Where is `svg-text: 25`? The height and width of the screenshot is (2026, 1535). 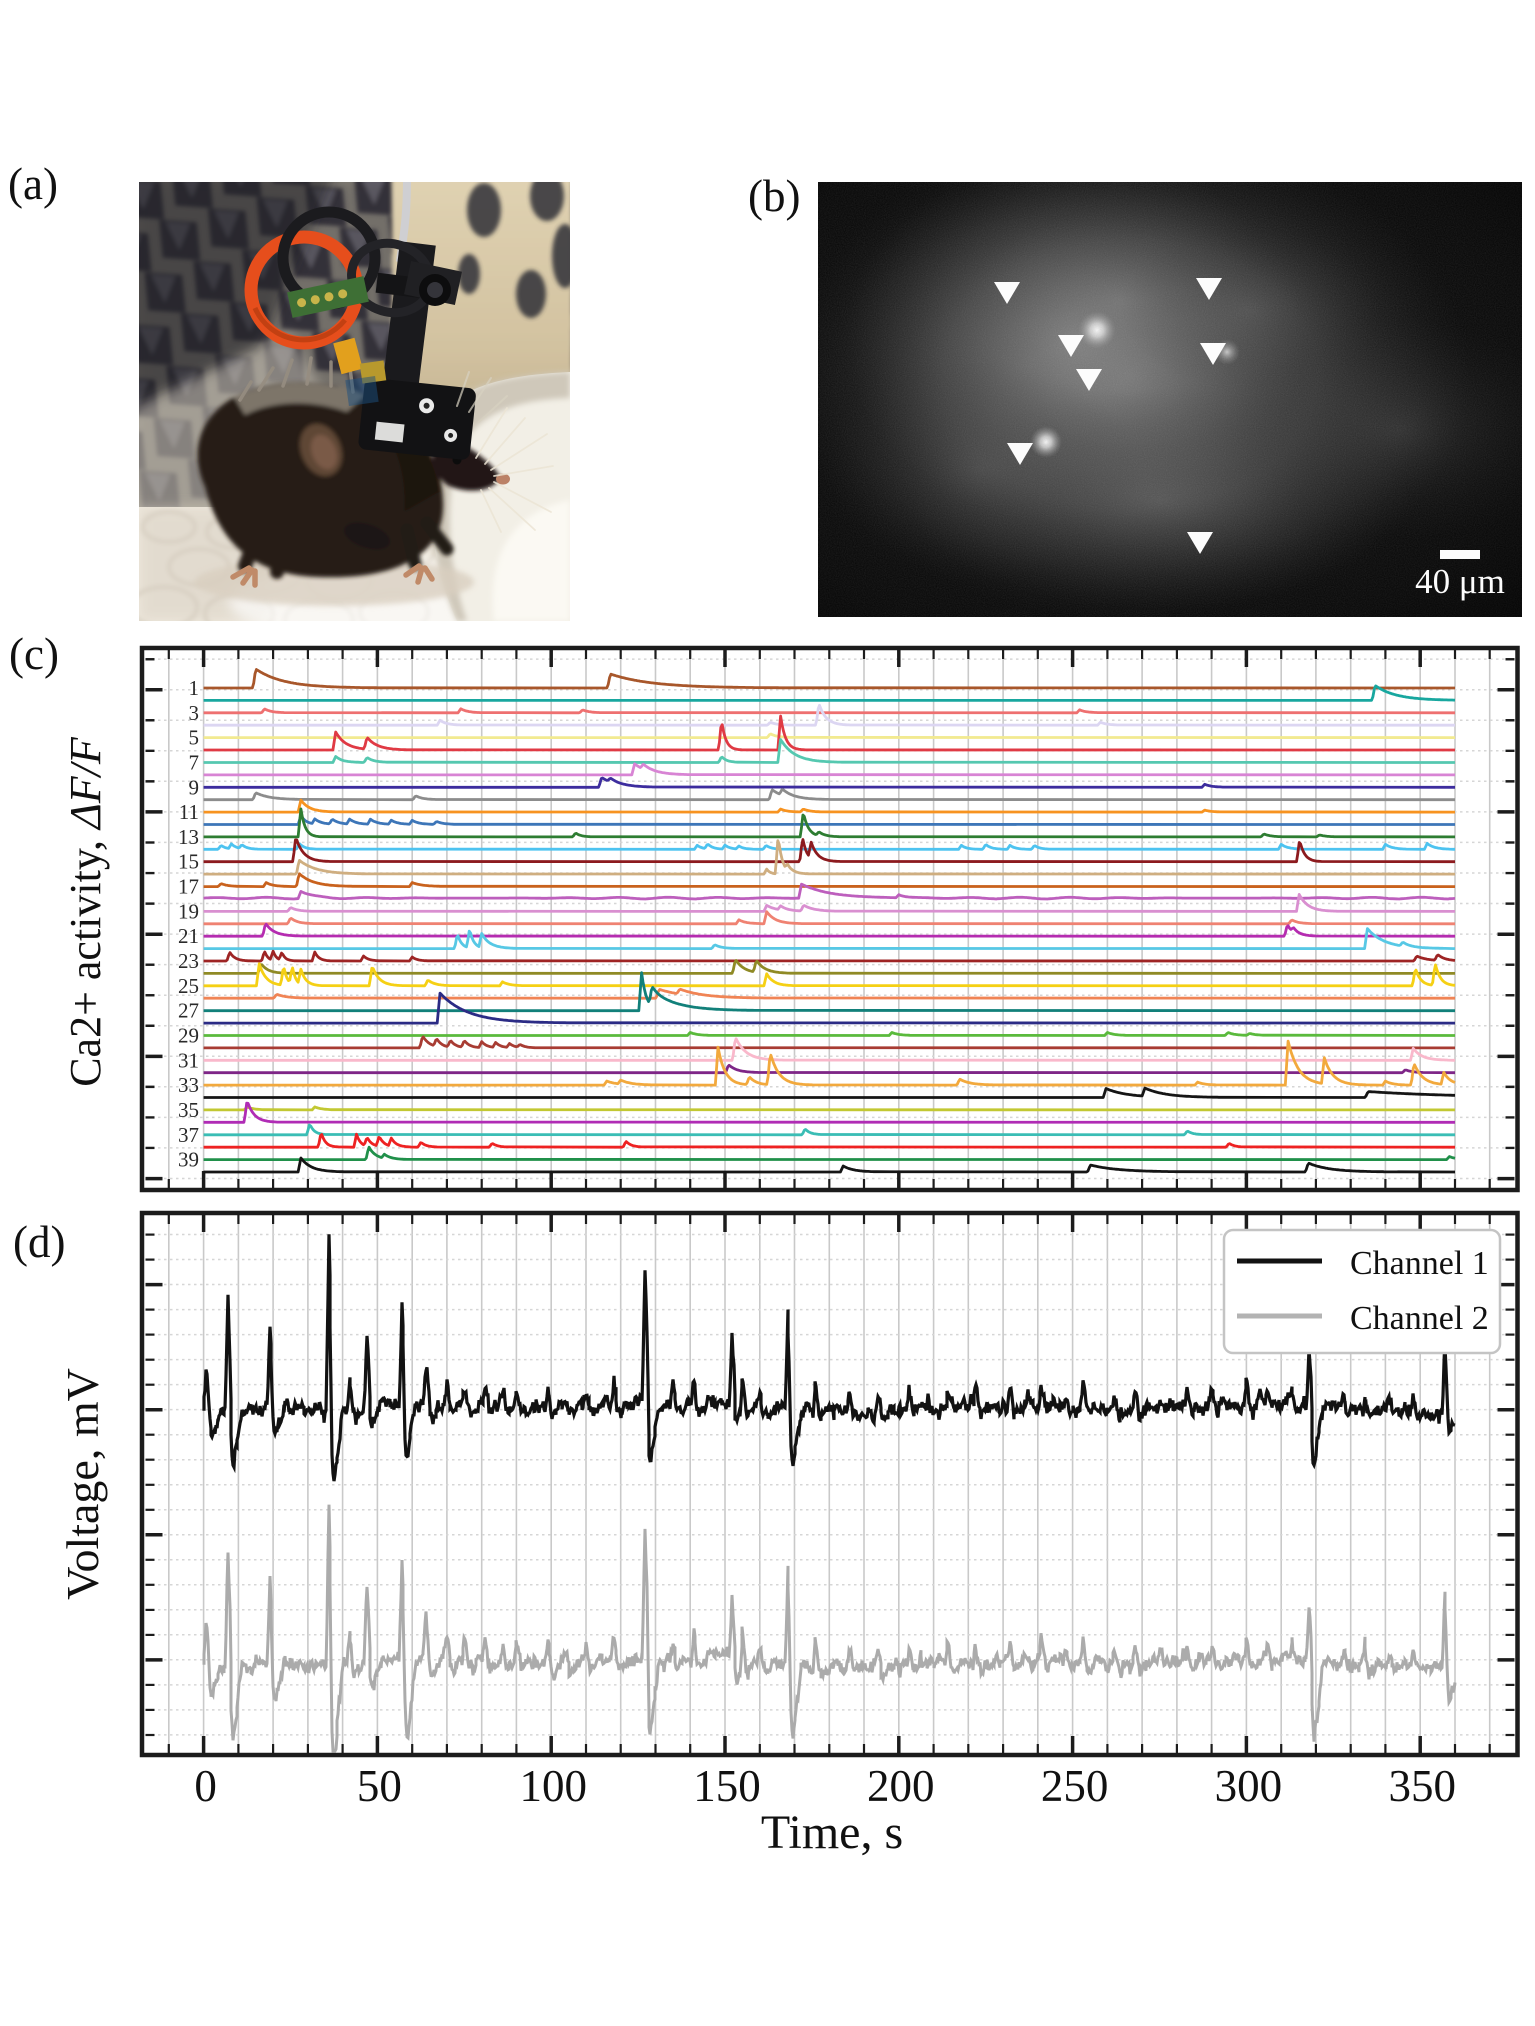 svg-text: 25 is located at coordinates (188, 986).